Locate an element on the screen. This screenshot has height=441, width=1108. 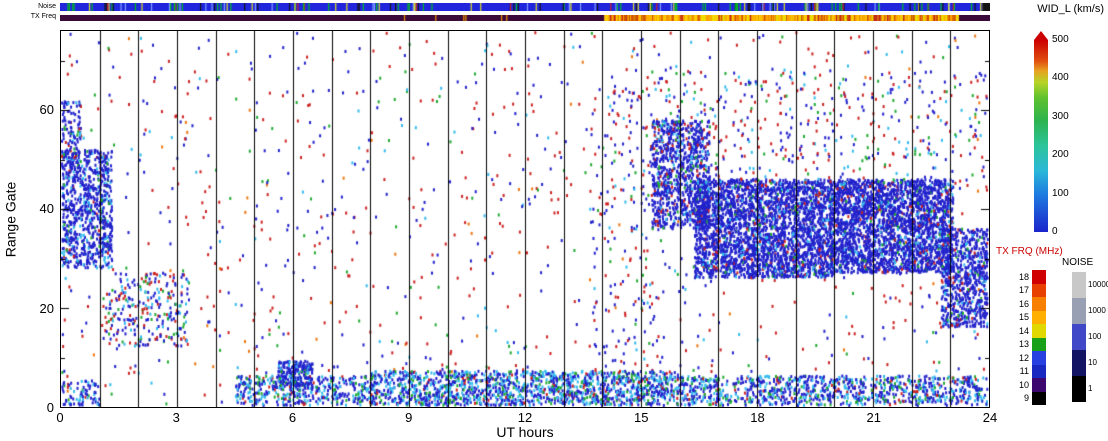
txfrq-colorbar-title: TX FRQ (MHz) is located at coordinates (1029, 251).